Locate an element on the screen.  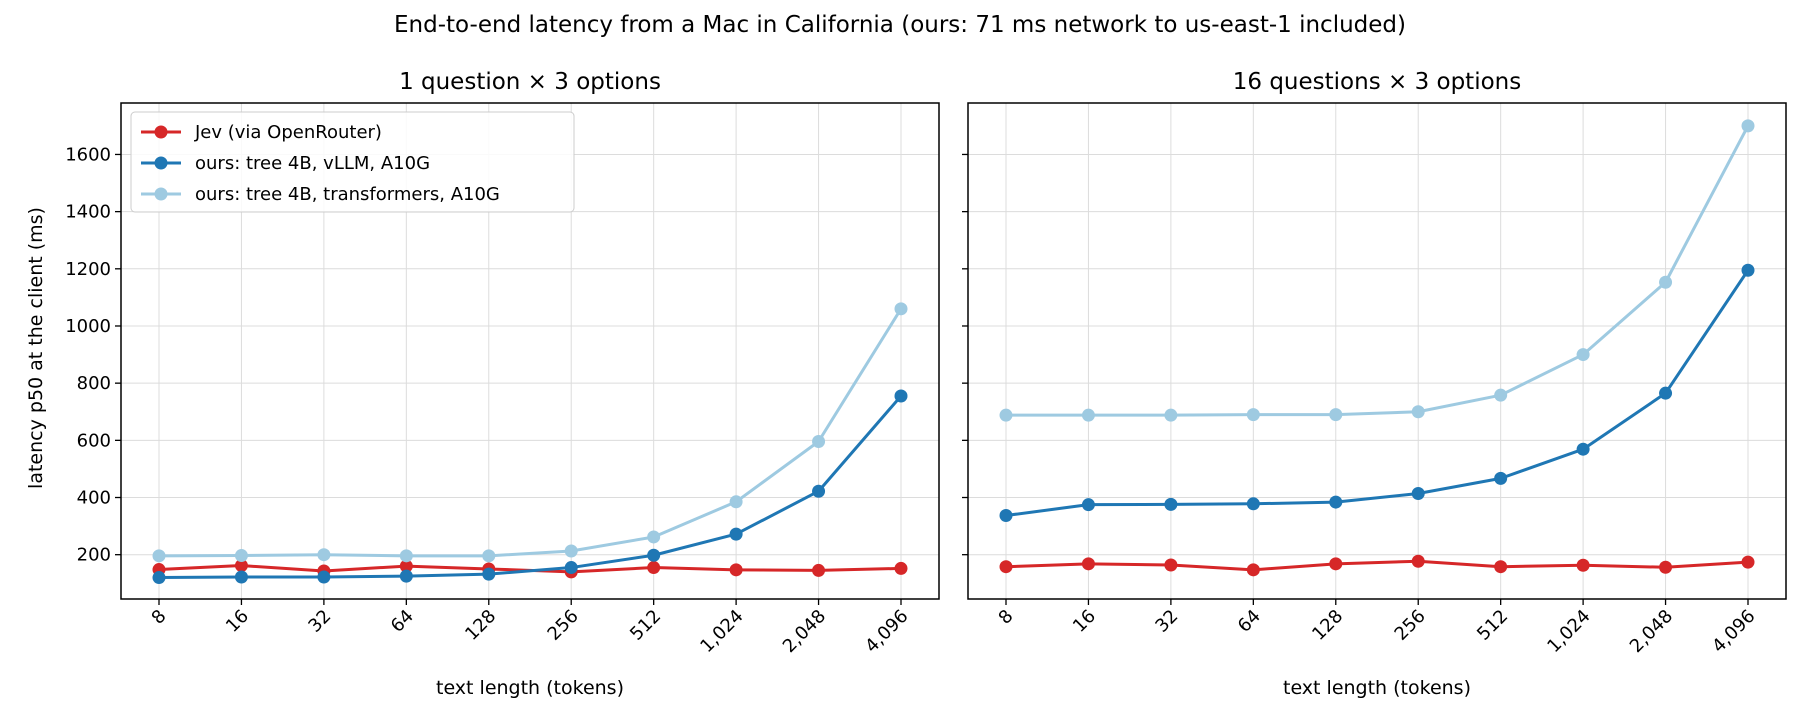
legend-label-1: ours: tree 4B, vLLM, A10G is located at coordinates (312, 163).